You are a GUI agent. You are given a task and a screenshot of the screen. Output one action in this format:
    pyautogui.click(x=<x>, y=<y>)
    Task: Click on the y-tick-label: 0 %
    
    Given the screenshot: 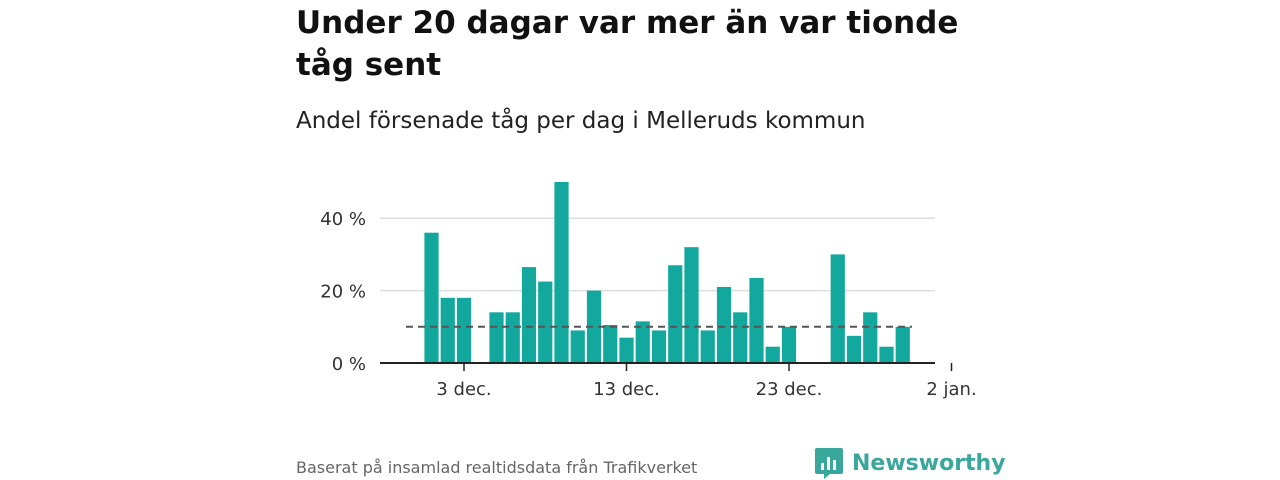 What is the action you would take?
    pyautogui.click(x=349, y=364)
    